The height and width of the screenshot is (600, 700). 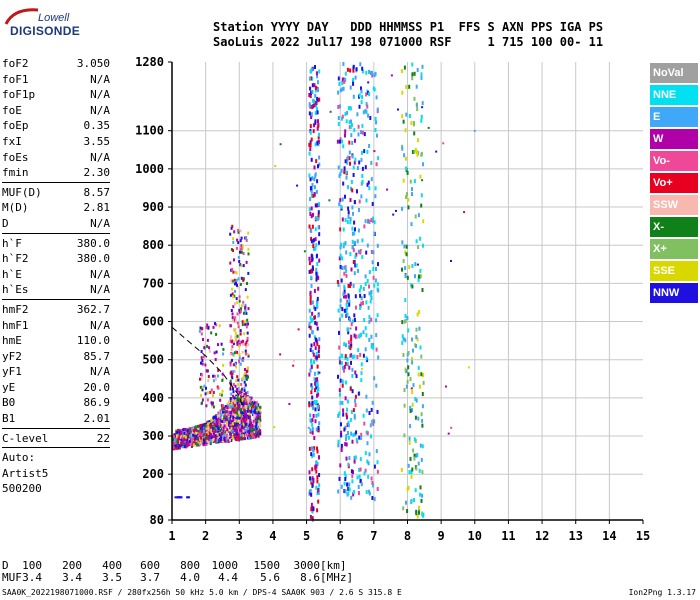 What do you see at coordinates (190, 565) in the screenshot?
I see `distance-value: 800` at bounding box center [190, 565].